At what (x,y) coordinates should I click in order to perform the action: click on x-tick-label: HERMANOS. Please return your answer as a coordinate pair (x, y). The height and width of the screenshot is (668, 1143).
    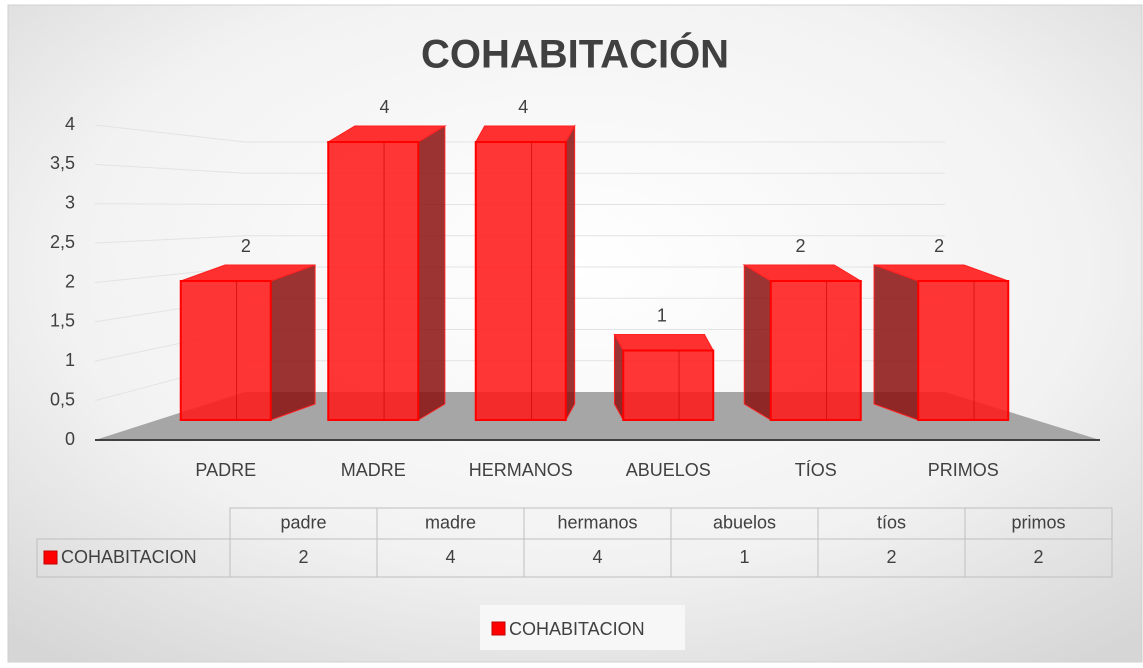
    Looking at the image, I should click on (521, 470).